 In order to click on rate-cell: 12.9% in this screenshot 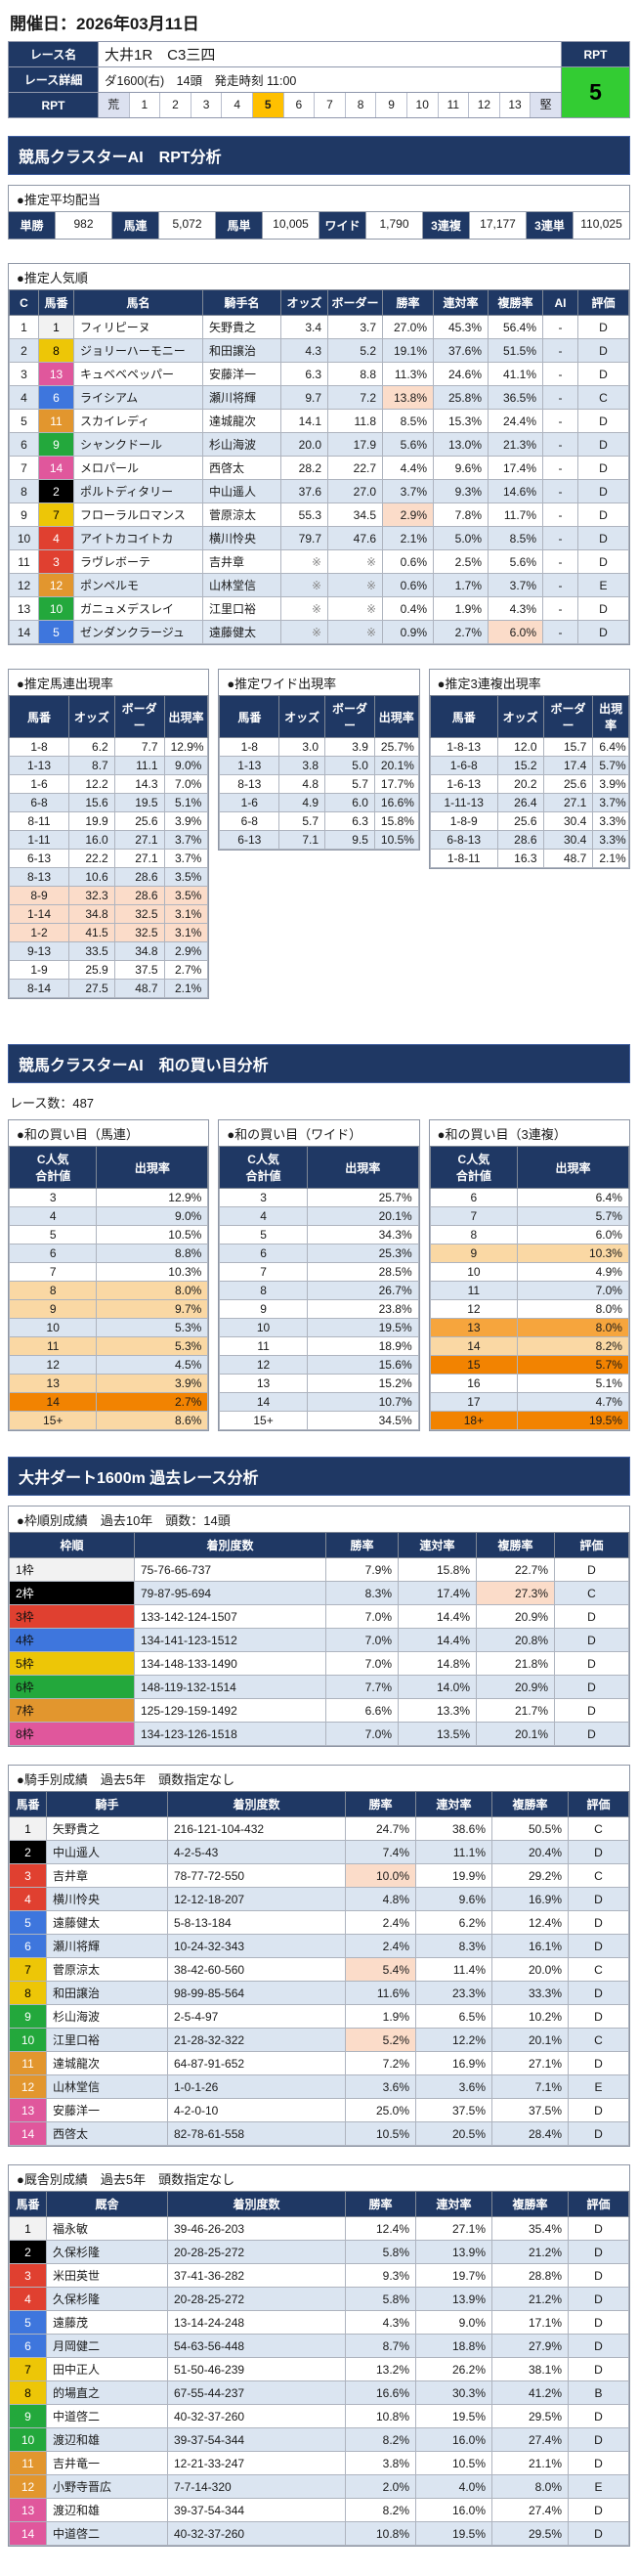, I will do `click(186, 747)`.